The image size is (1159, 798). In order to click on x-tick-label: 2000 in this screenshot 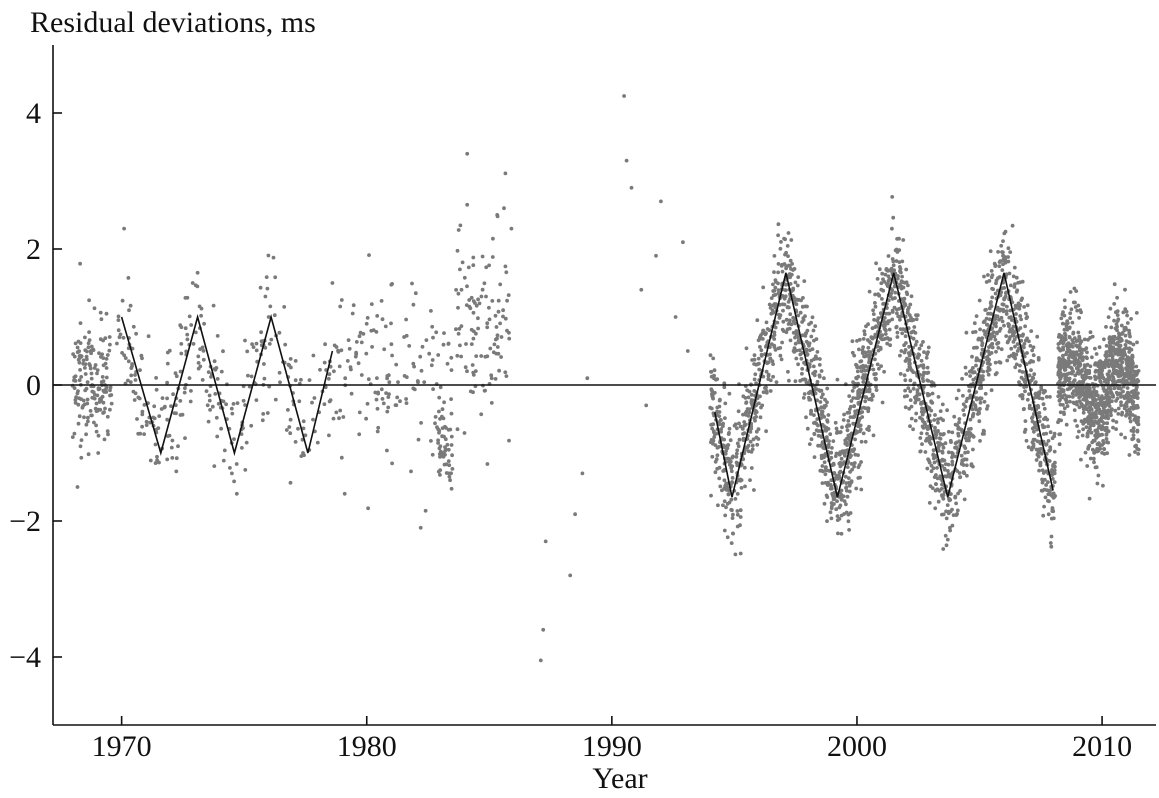, I will do `click(857, 746)`.